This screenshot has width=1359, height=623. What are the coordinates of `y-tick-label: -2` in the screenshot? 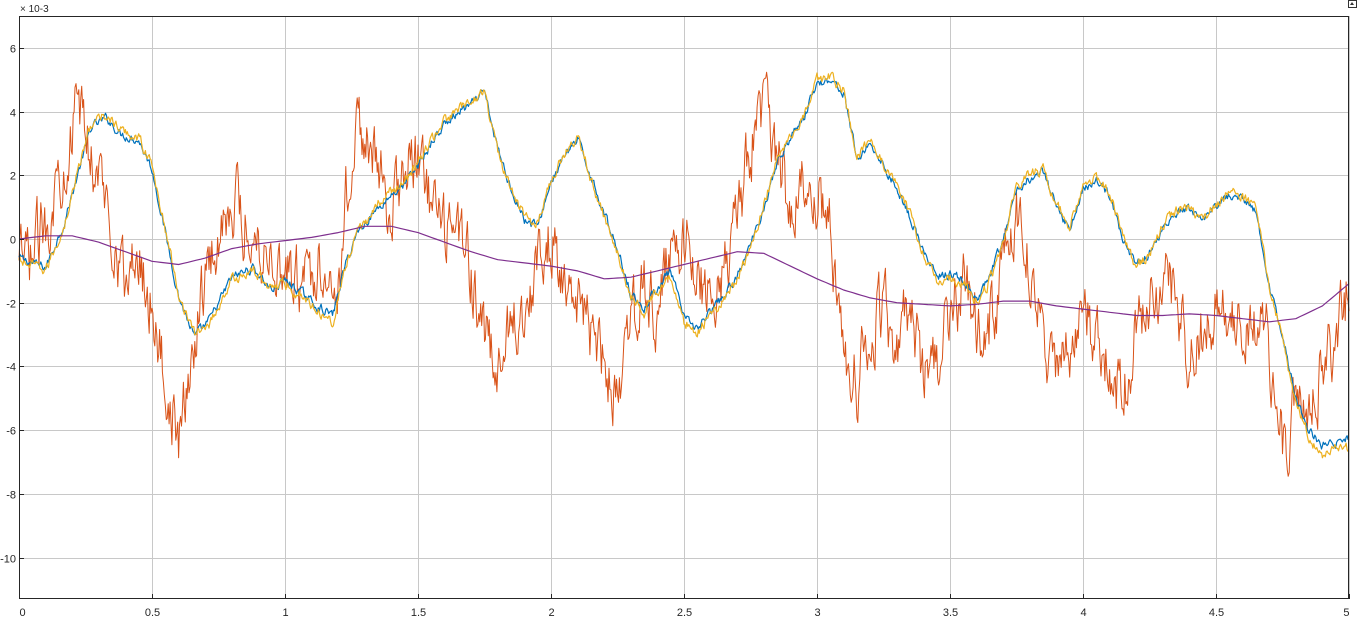 It's located at (11, 305).